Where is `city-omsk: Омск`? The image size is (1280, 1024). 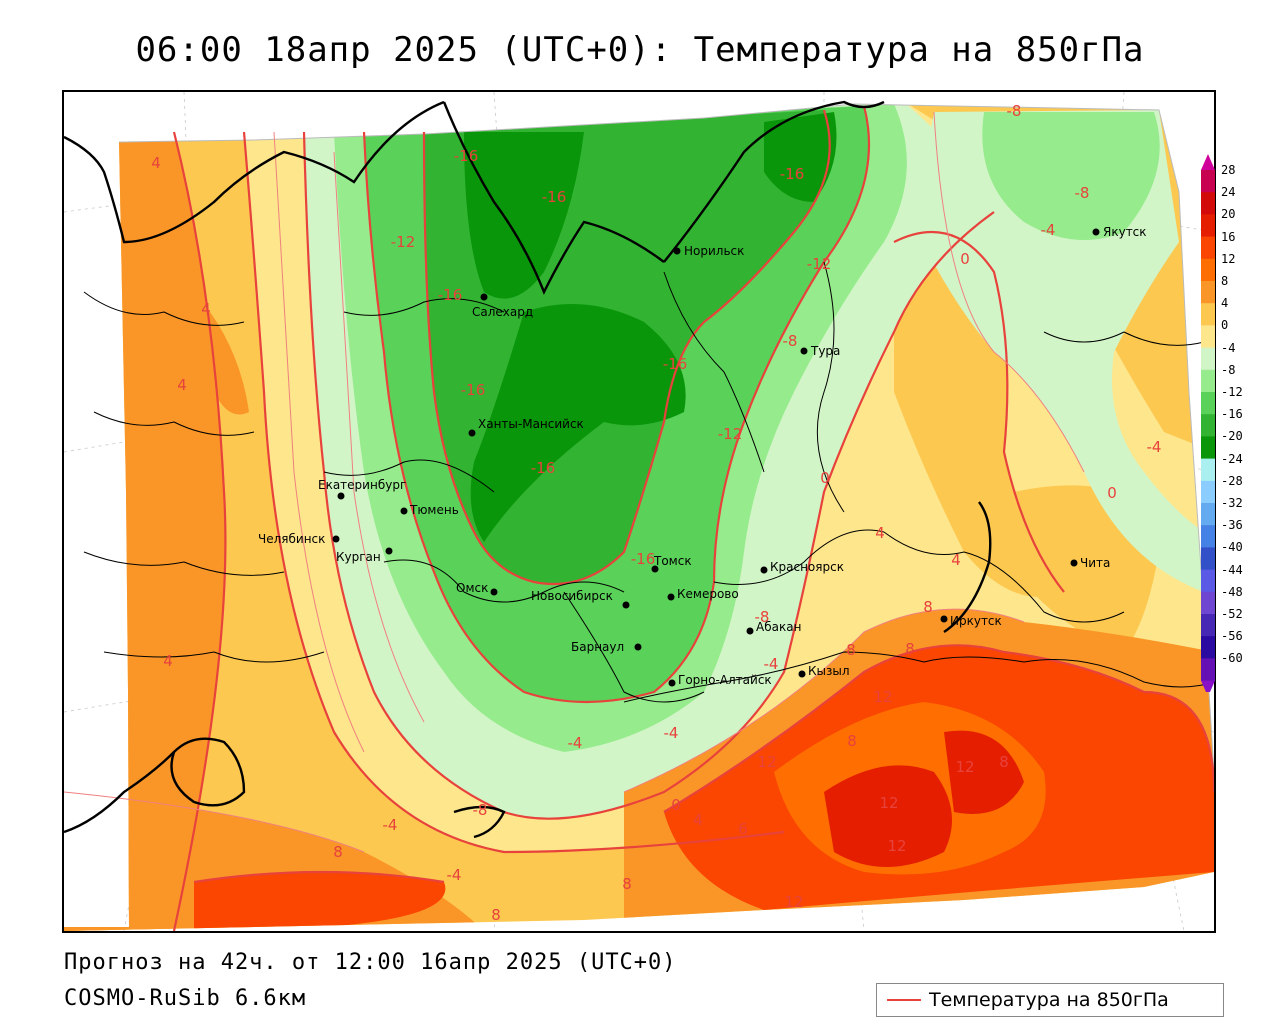 city-omsk: Омск is located at coordinates (477, 588).